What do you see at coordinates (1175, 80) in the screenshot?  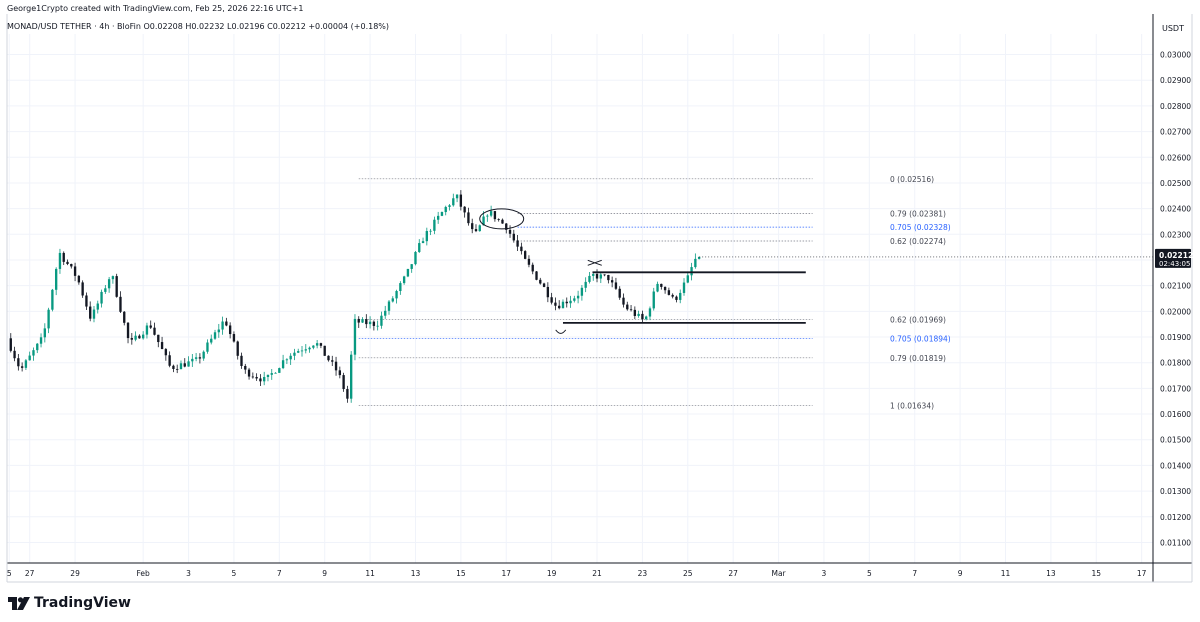 I see `price-axis-label: 0.02900` at bounding box center [1175, 80].